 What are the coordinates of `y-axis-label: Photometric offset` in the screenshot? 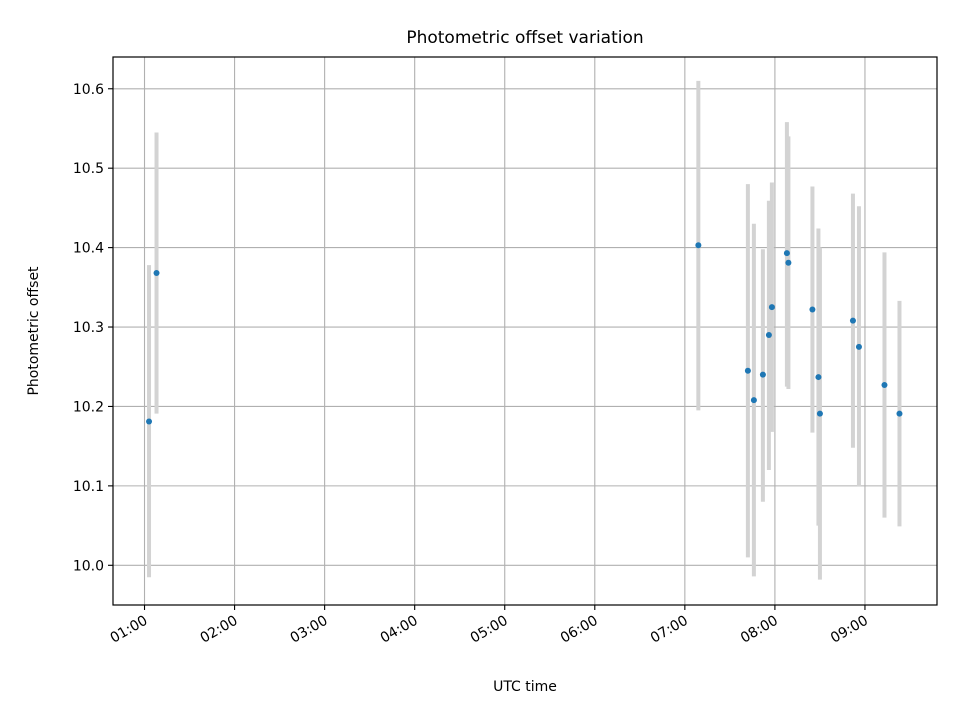 It's located at (34, 331).